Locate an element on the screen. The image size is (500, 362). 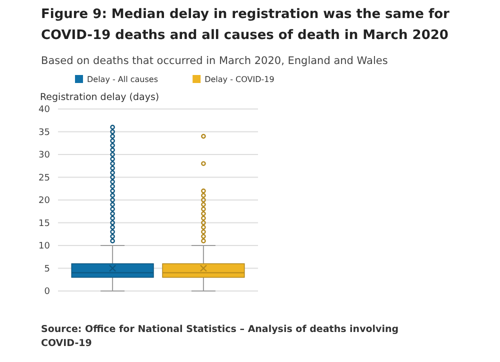
y-tick-label: 15 is located at coordinates (44, 223).